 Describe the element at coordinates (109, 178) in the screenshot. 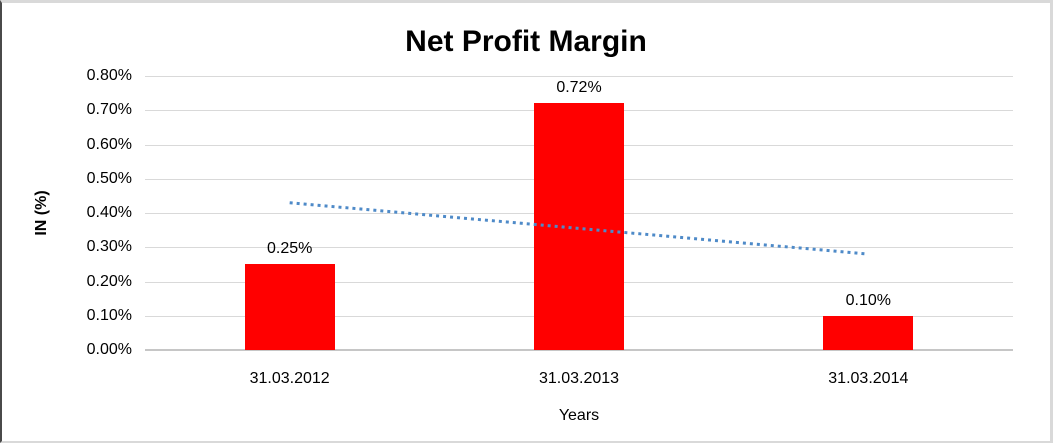

I see `y-tick-label: 0.50%` at that location.